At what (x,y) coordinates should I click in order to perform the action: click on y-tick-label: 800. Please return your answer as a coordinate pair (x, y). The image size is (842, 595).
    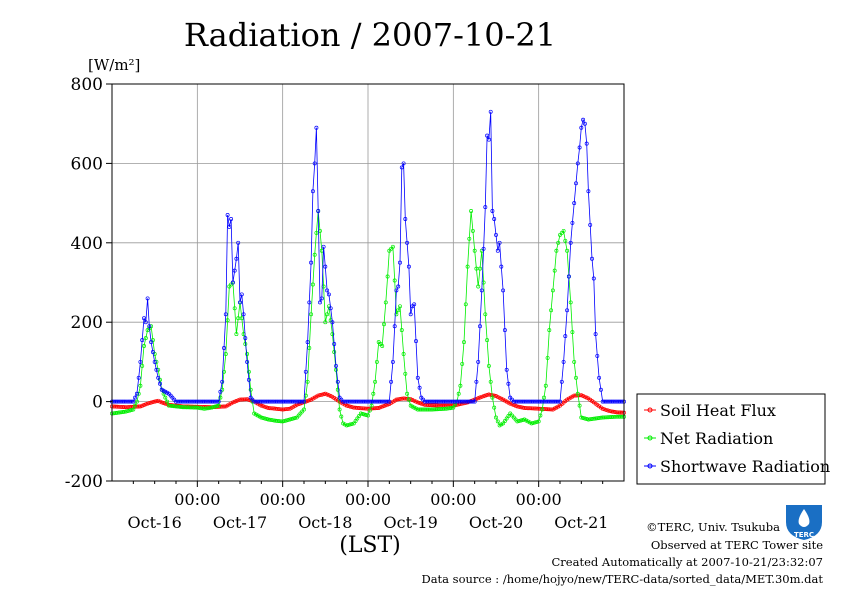
    Looking at the image, I should click on (87, 85).